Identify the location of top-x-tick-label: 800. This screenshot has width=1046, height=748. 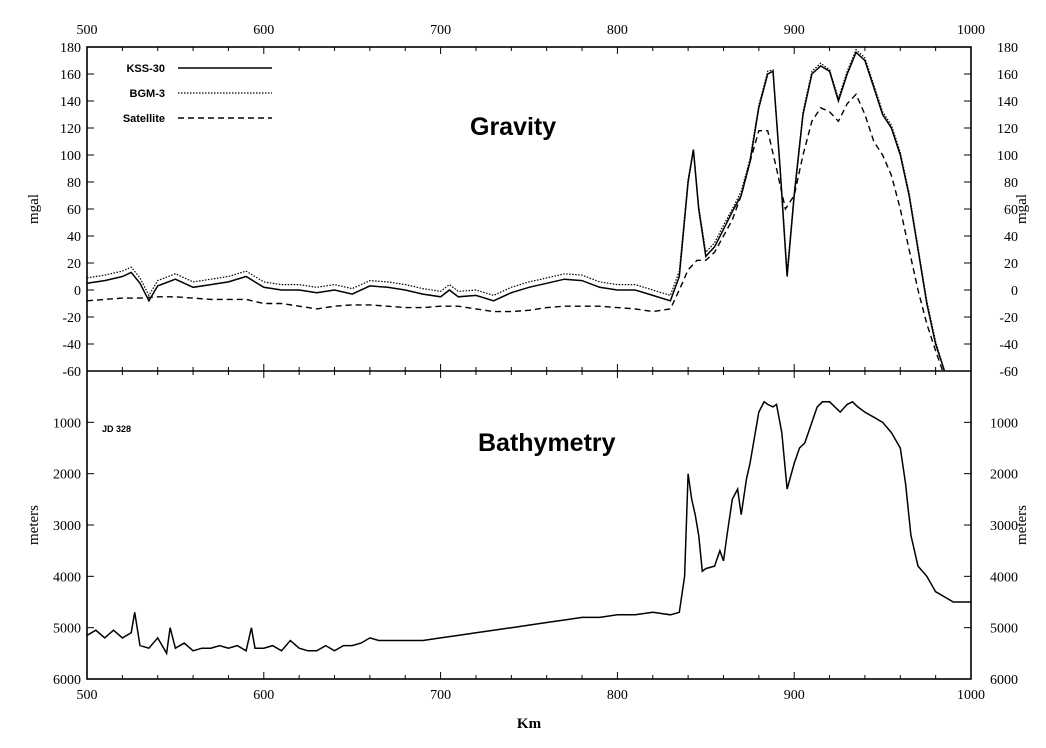
(617, 30).